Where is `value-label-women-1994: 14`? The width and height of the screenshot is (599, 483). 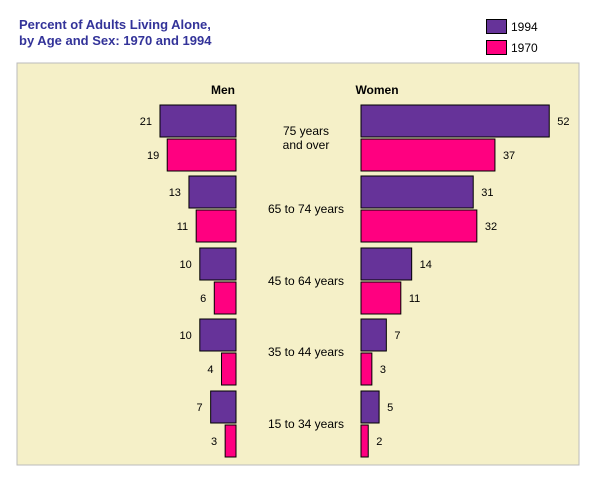 value-label-women-1994: 14 is located at coordinates (426, 265).